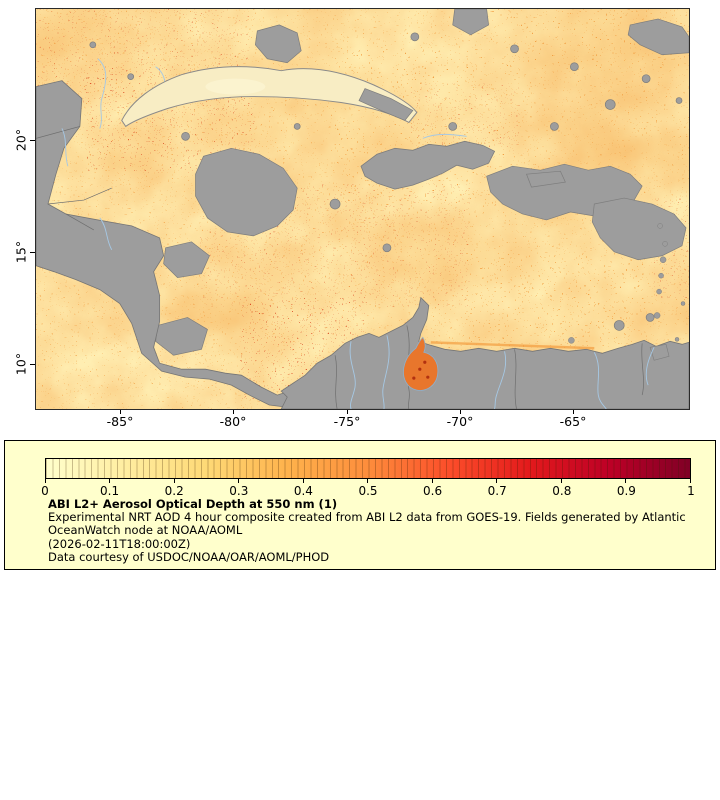  I want to click on colorbar-gradient, so click(368, 468).